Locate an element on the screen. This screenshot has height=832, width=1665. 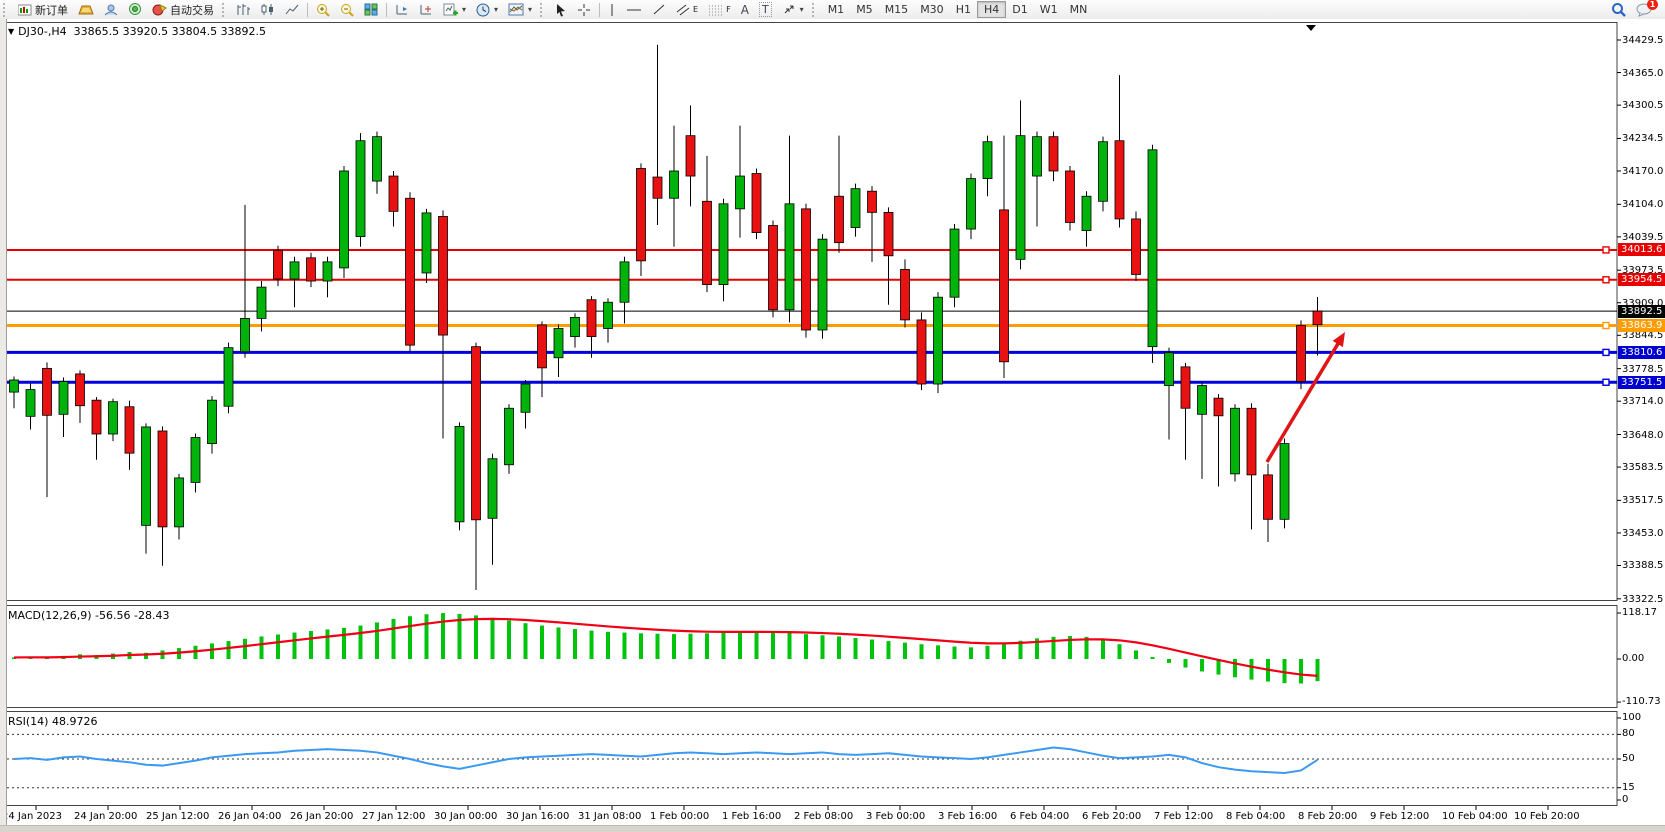
price-line-tag: 33810.6 is located at coordinates (1641, 352).